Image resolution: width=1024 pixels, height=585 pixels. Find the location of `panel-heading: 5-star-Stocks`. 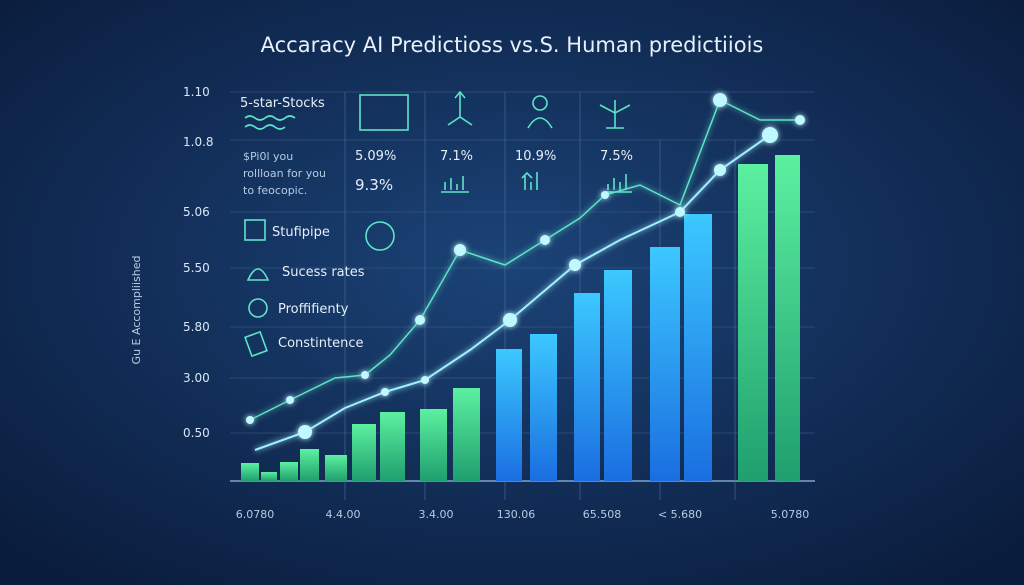

panel-heading: 5-star-Stocks is located at coordinates (282, 103).